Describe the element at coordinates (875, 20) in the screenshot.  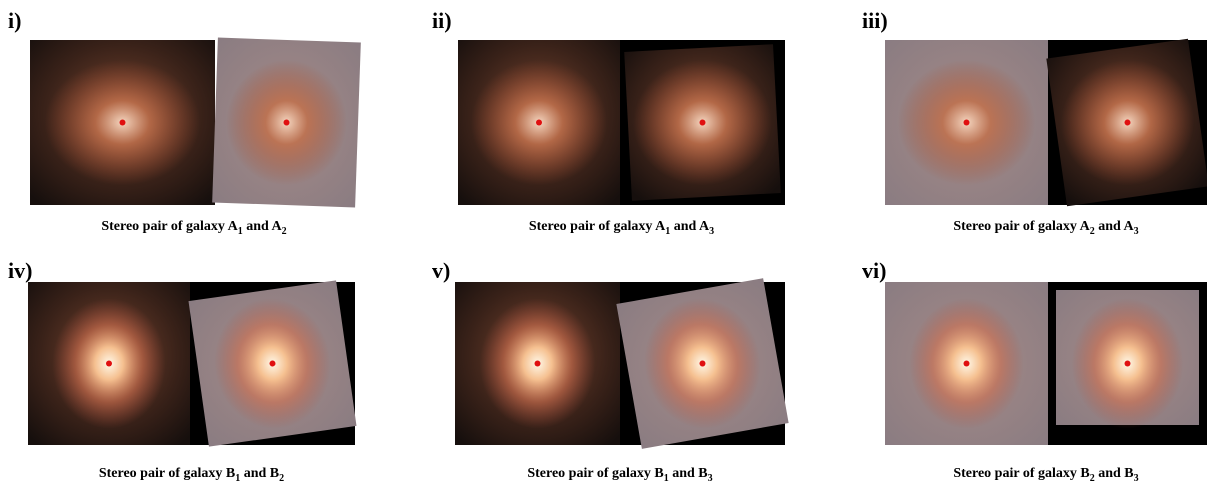
I see `panel-label: iii)` at that location.